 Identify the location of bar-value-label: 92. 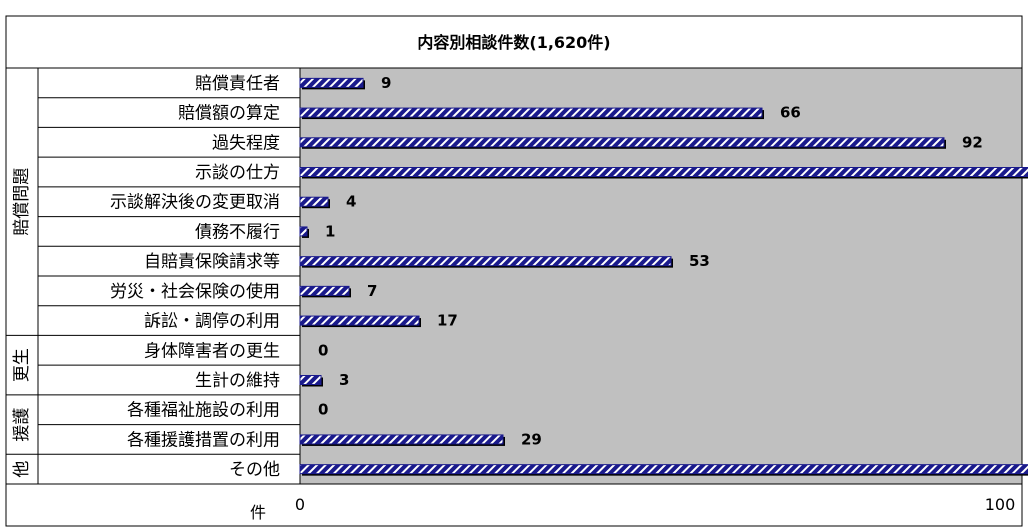
(972, 142).